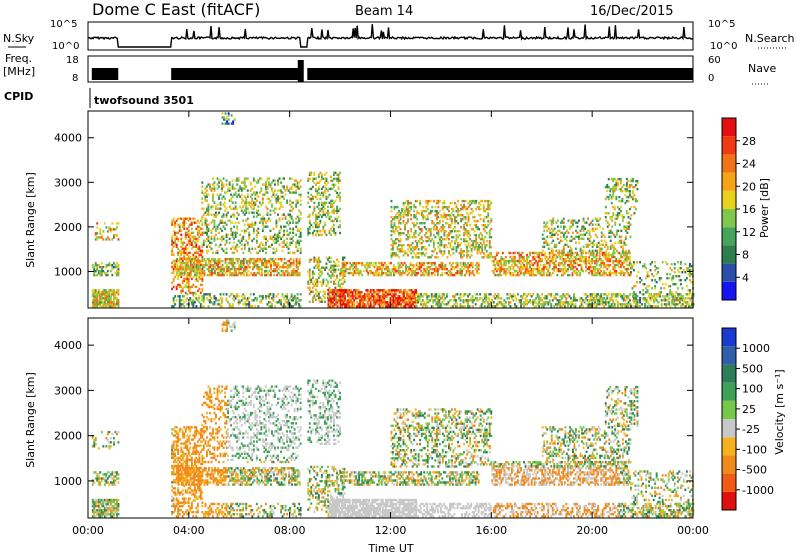  What do you see at coordinates (308, 229) in the screenshot?
I see `power-cell-2020` at bounding box center [308, 229].